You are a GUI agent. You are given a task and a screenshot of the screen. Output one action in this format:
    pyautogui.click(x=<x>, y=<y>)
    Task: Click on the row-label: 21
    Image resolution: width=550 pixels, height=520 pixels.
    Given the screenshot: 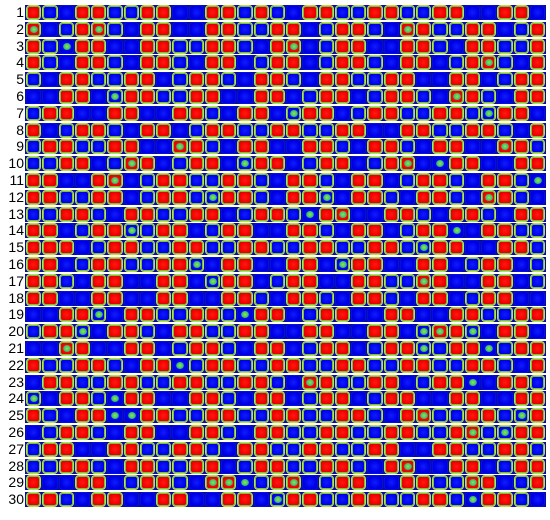 What is the action you would take?
    pyautogui.click(x=16, y=348)
    